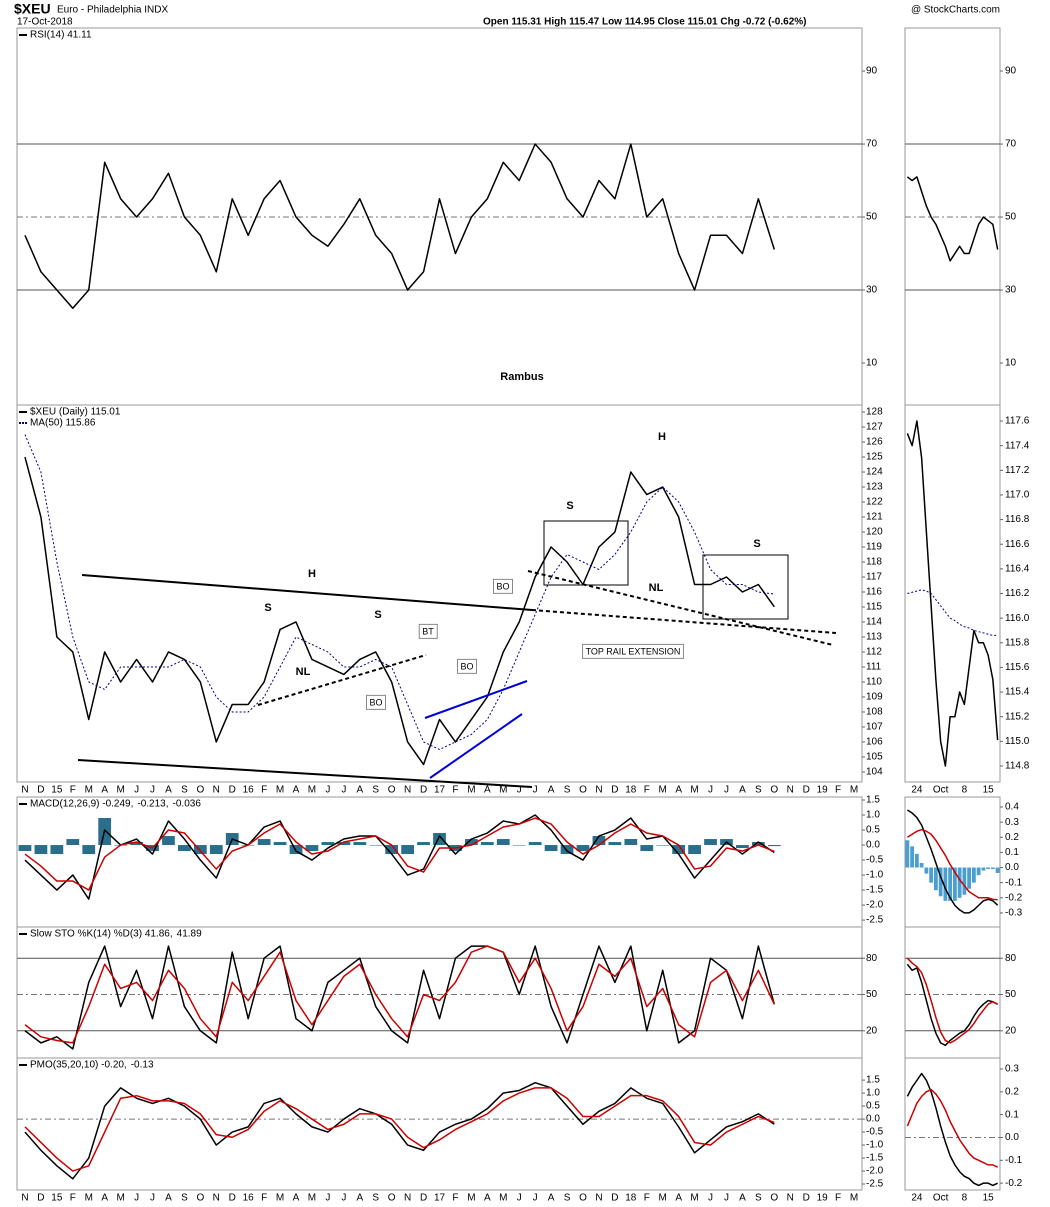 The width and height of the screenshot is (1050, 1207). I want to click on y-tick-label: 116.2, so click(1017, 593).